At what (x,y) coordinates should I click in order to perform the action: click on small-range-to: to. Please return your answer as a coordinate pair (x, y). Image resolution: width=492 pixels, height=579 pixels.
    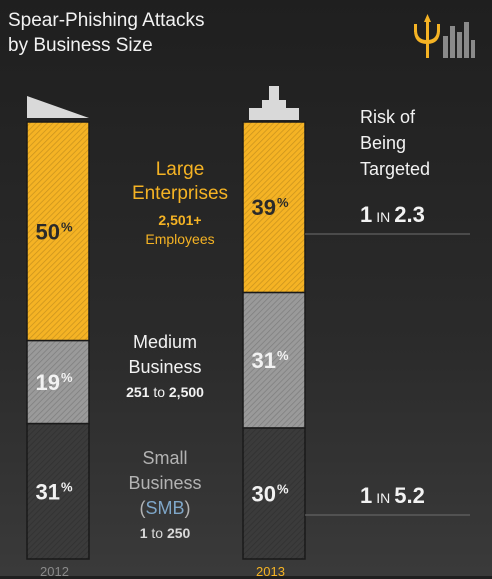
    Looking at the image, I should click on (157, 533).